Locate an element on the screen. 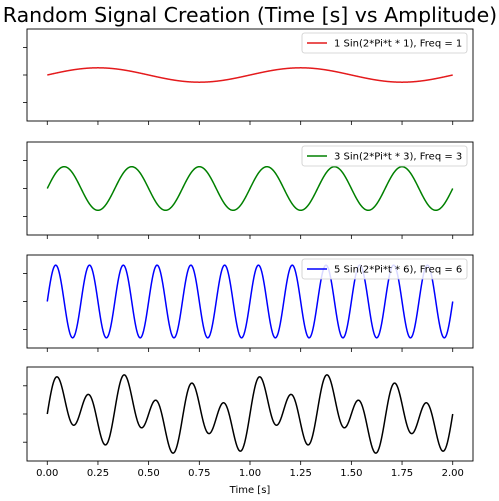 Image resolution: width=499 pixels, height=501 pixels. x-tick-label: 1.75 is located at coordinates (402, 473).